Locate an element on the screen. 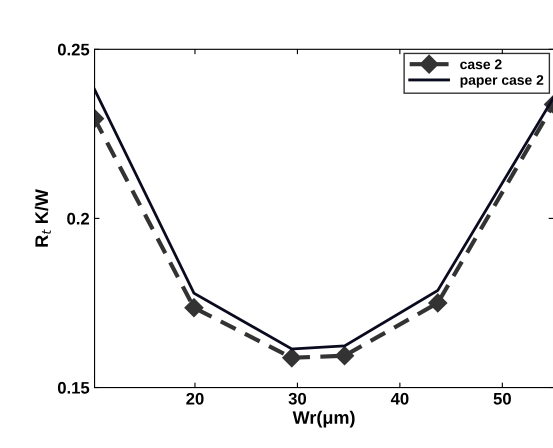 The image size is (553, 448). x-tick-label: 40 is located at coordinates (399, 398).